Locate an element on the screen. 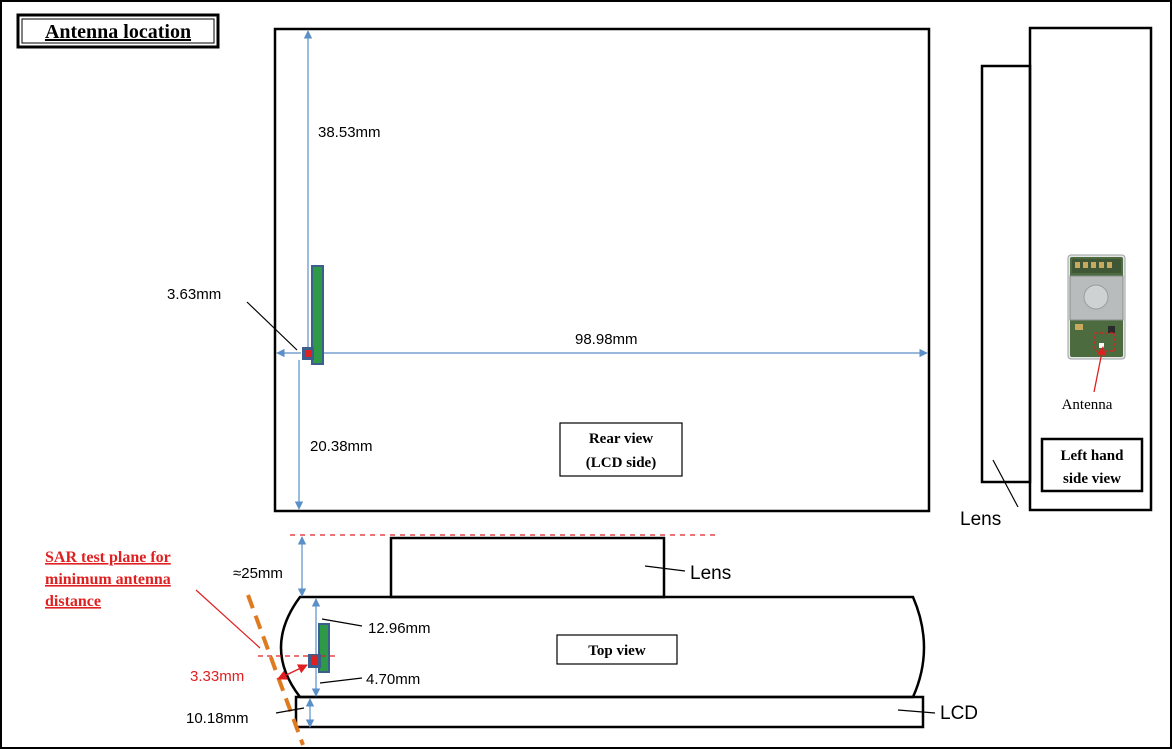  rear-view-label-box is located at coordinates (621, 449).